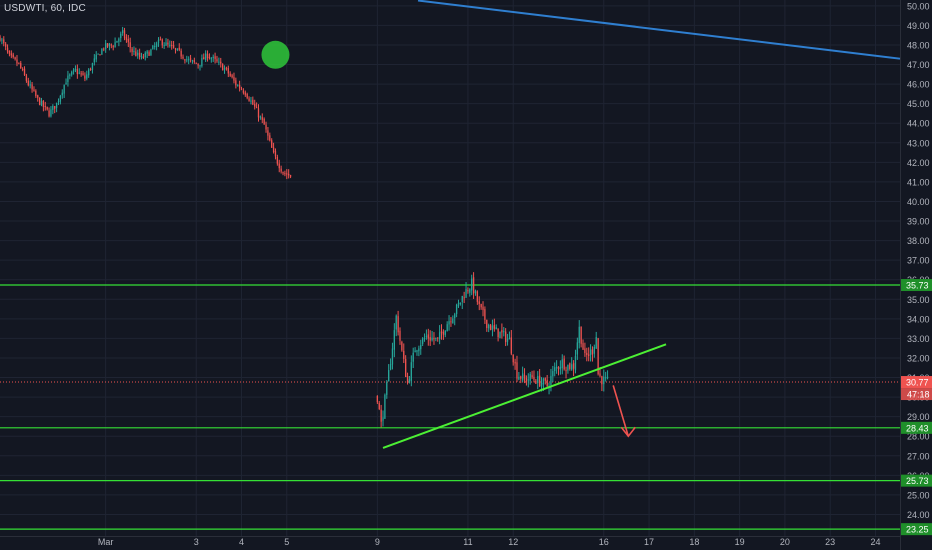 The image size is (932, 550). What do you see at coordinates (241, 542) in the screenshot?
I see `x-tick-label: 4` at bounding box center [241, 542].